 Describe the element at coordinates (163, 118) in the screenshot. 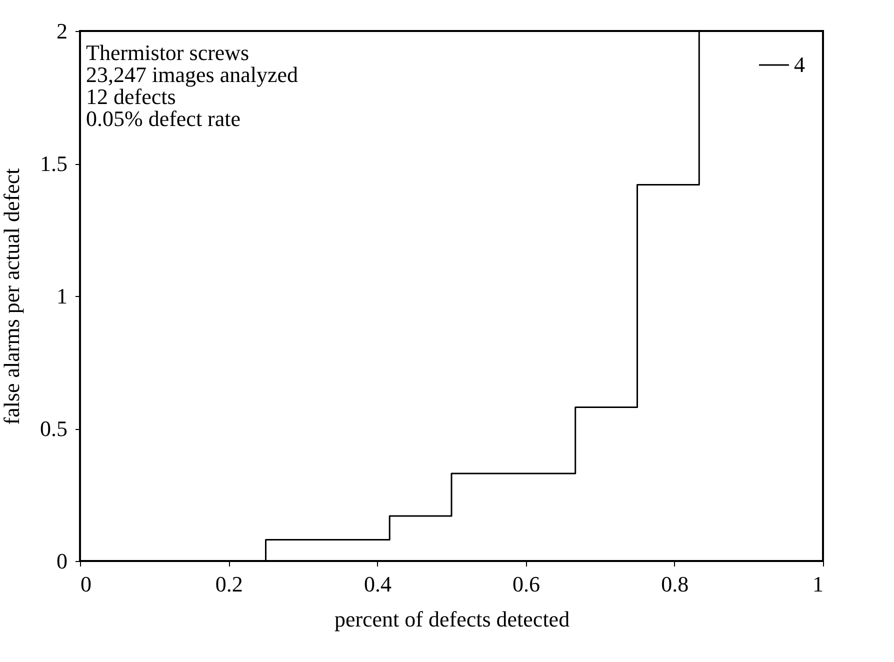

I see `annotation: 0.05% defect rate` at that location.